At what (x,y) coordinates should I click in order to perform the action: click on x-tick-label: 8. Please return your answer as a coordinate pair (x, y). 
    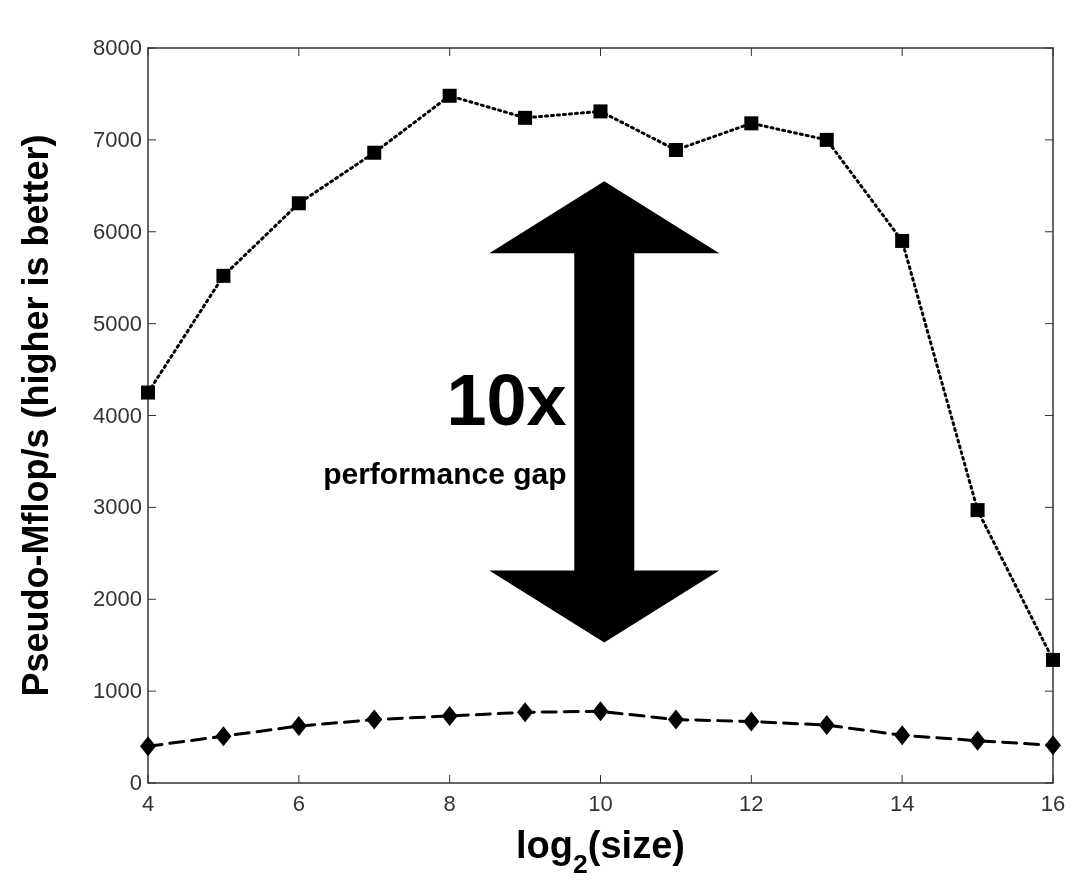
    Looking at the image, I should click on (449, 803).